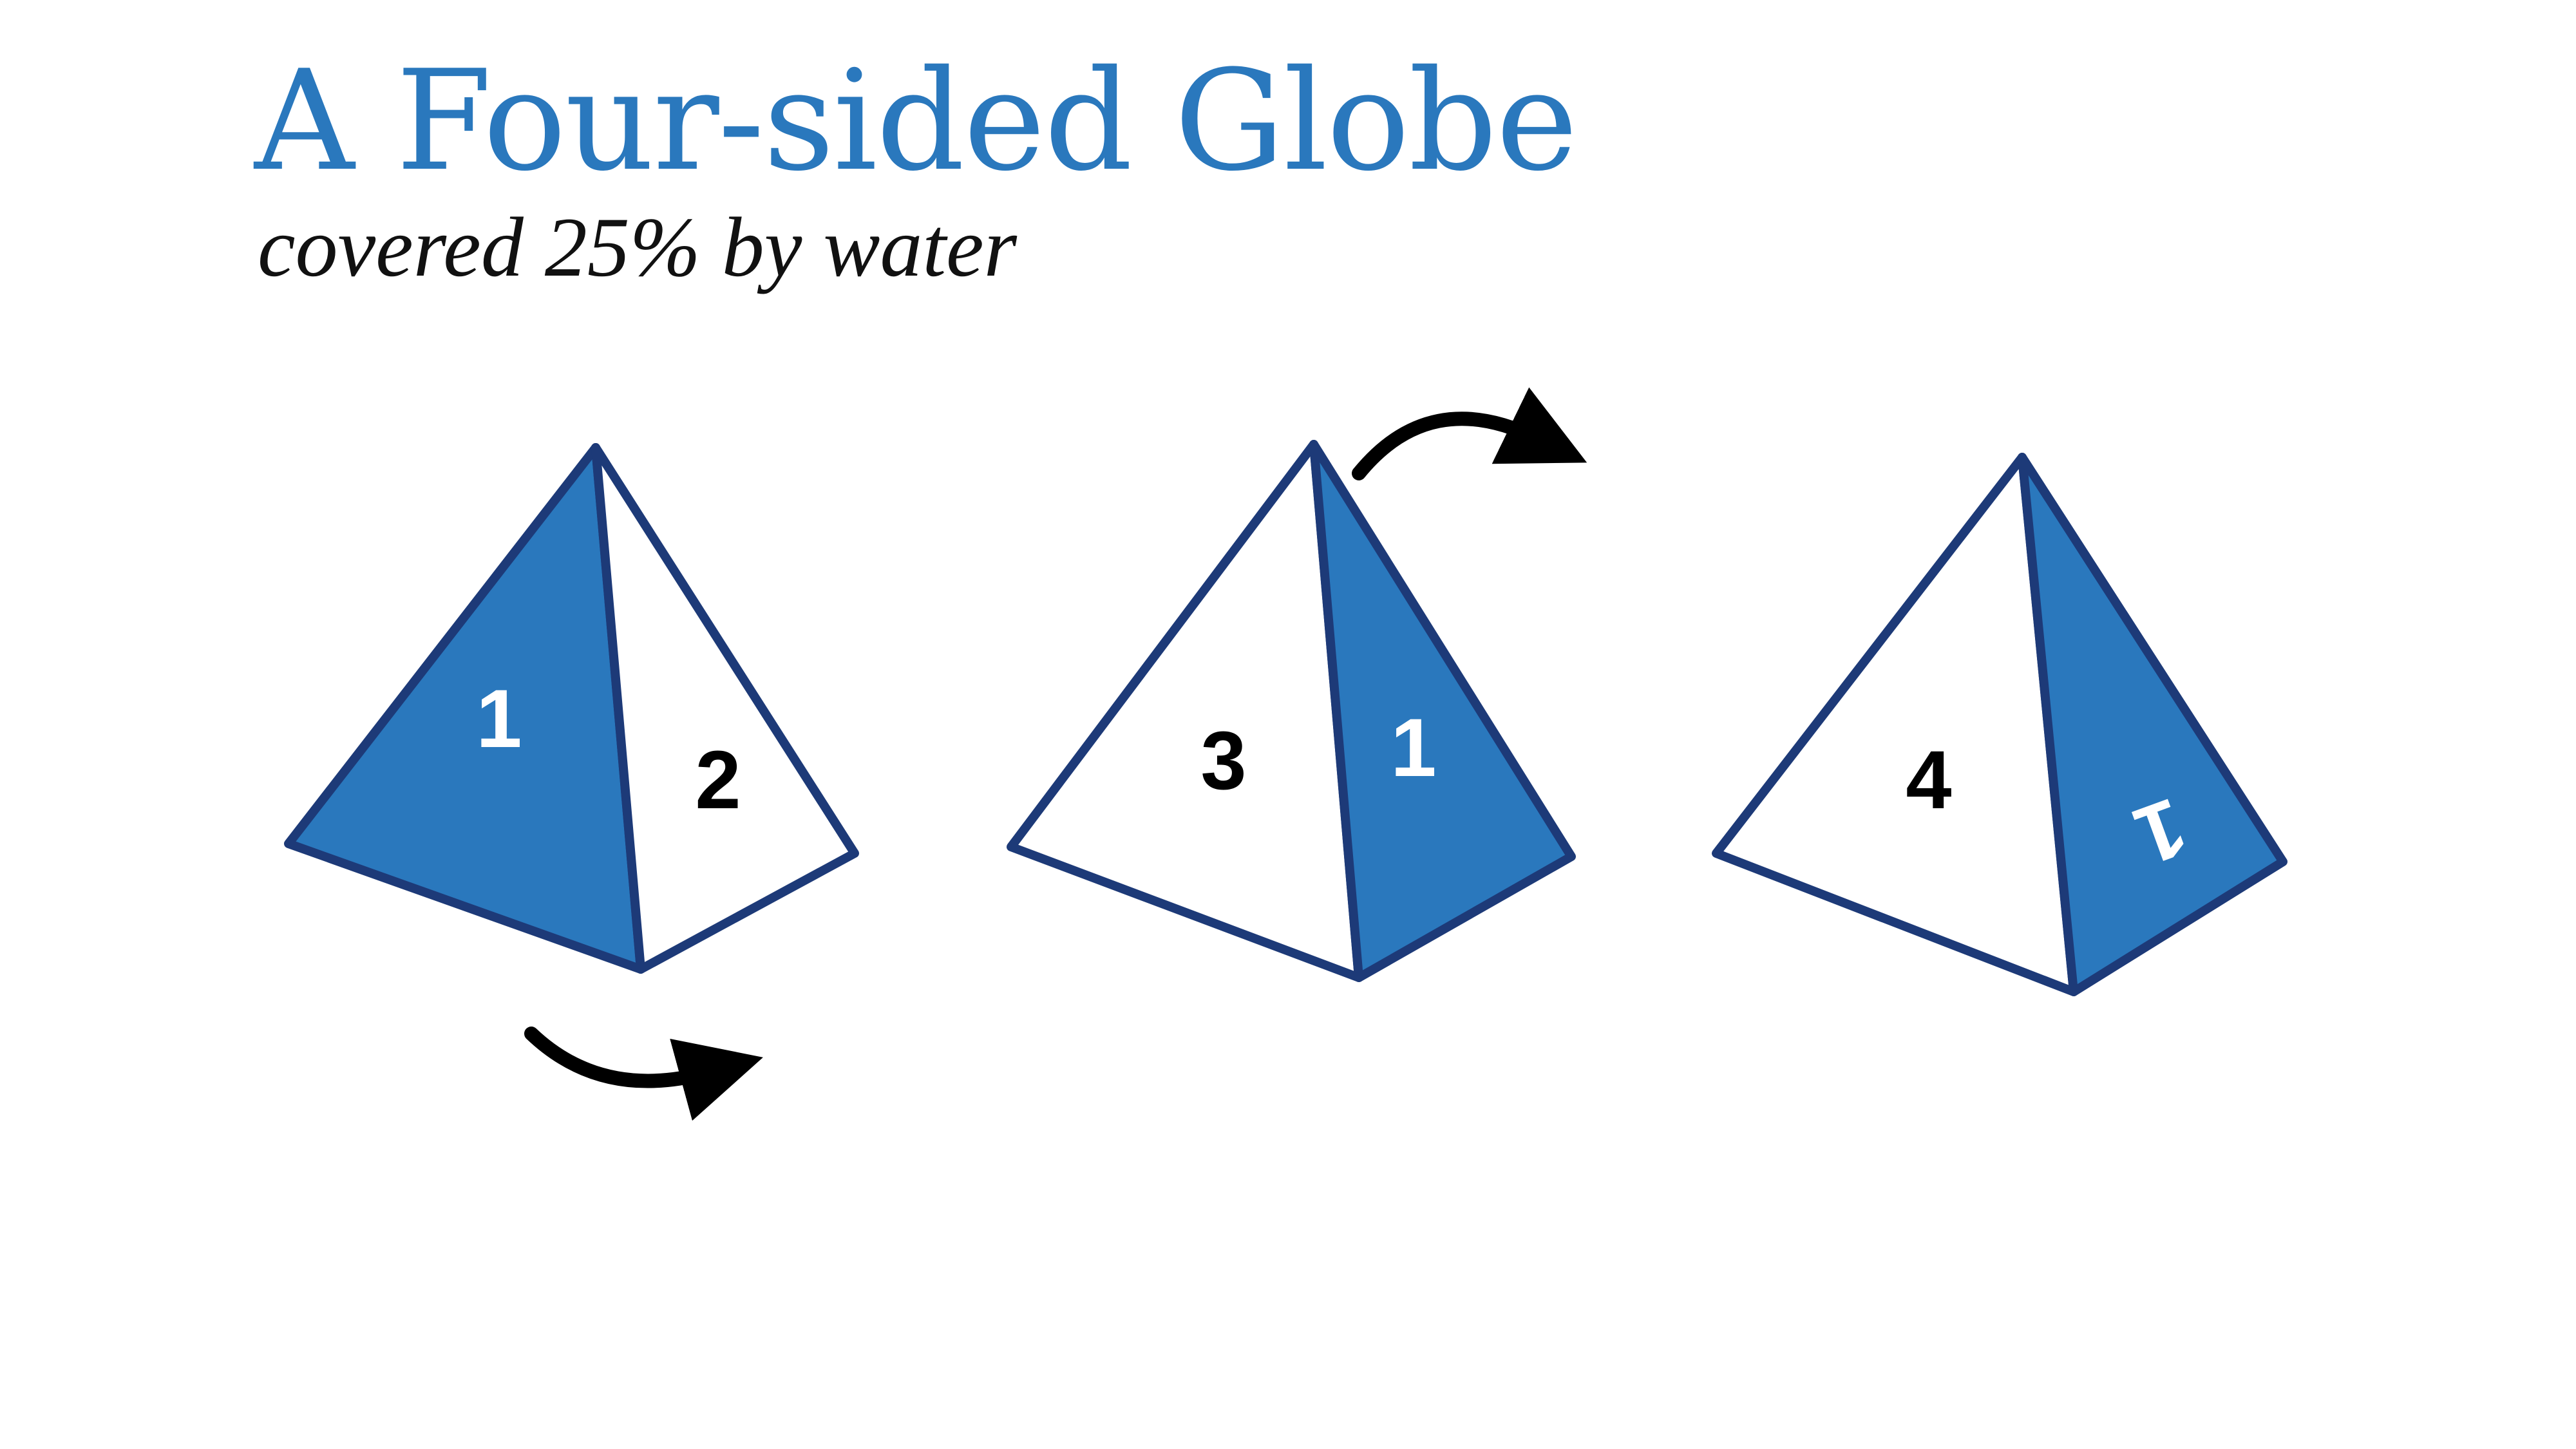 This screenshot has height=1449, width=2576. I want to click on pyramid-2-face-left, so click(1185, 711).